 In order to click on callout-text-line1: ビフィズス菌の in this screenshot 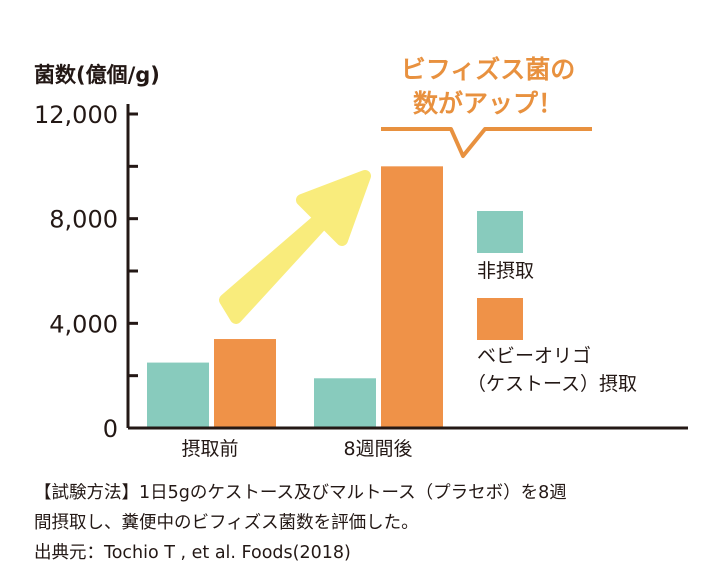, I will do `click(488, 69)`.